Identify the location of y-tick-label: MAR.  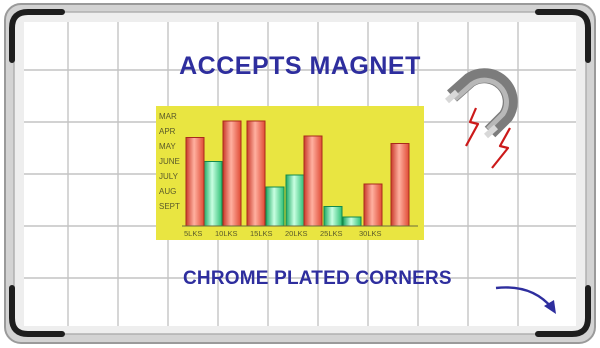
(168, 116).